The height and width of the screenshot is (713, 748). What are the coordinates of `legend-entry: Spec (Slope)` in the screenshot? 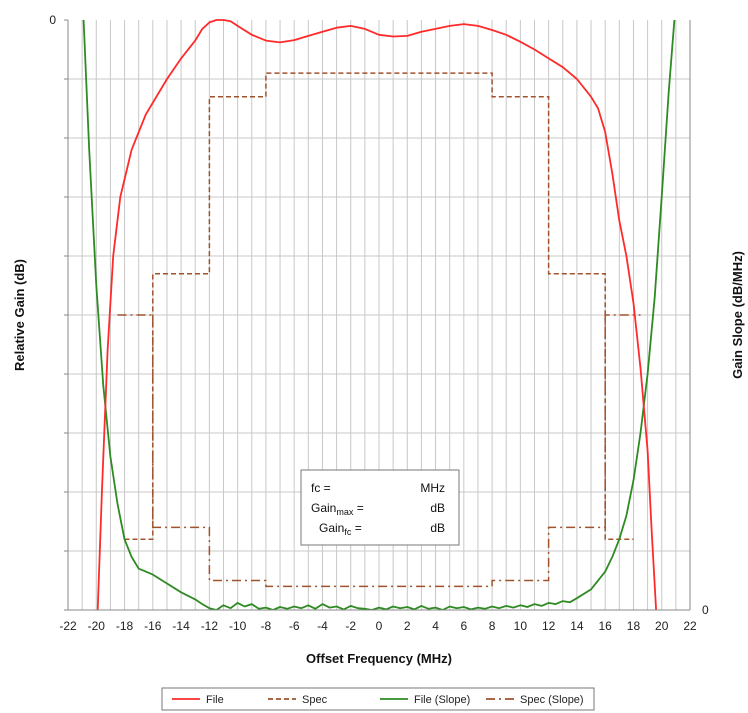 It's located at (552, 700).